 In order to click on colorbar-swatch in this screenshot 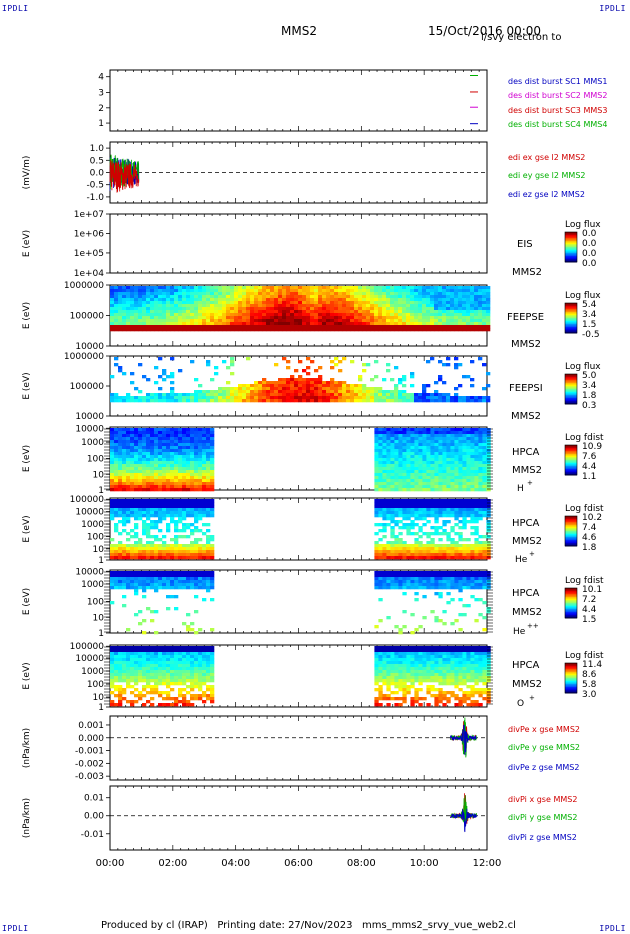, I will do `click(571, 533)`.